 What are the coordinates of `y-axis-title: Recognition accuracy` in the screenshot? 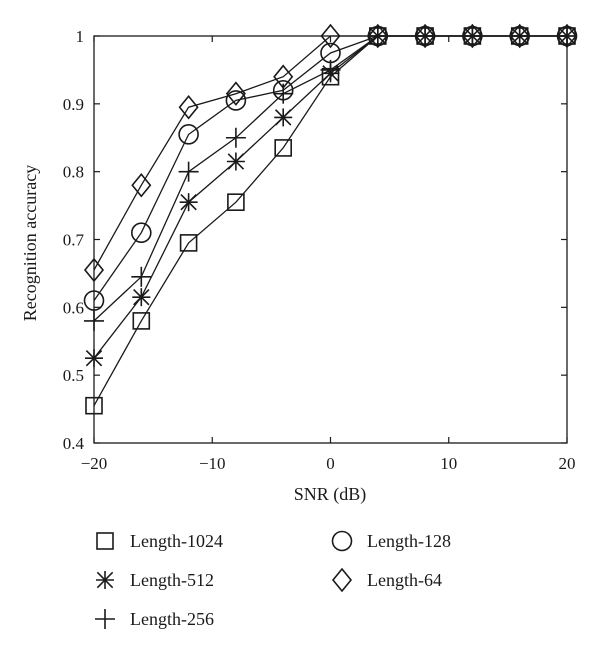 It's located at (30, 243).